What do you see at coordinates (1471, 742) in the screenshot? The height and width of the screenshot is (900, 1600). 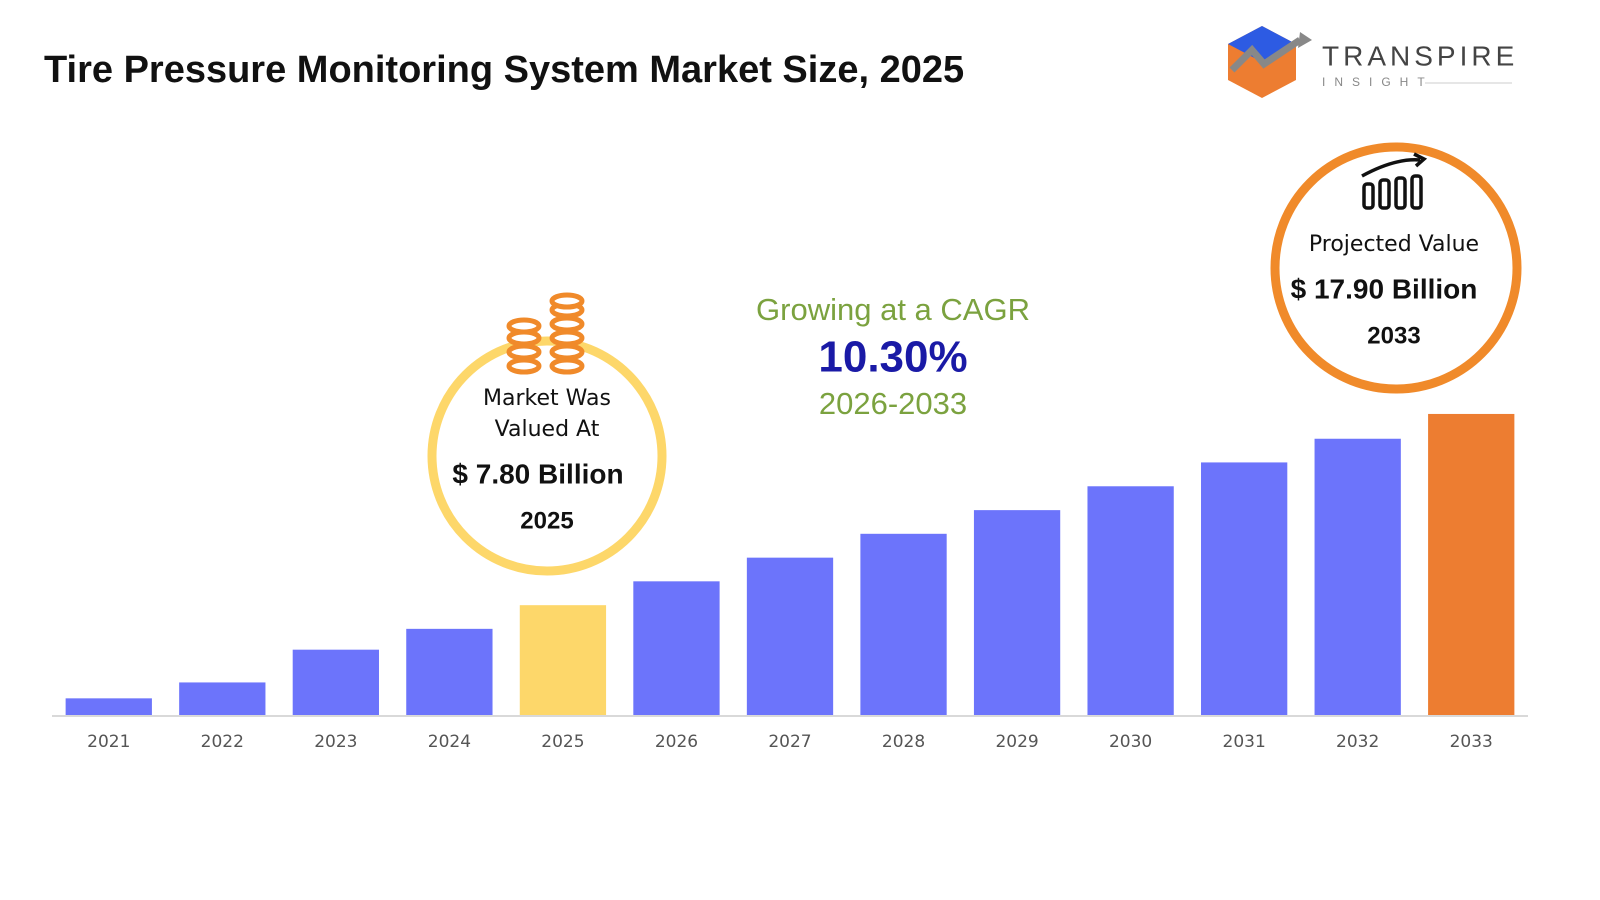 I see `x-tick-label: 2033` at bounding box center [1471, 742].